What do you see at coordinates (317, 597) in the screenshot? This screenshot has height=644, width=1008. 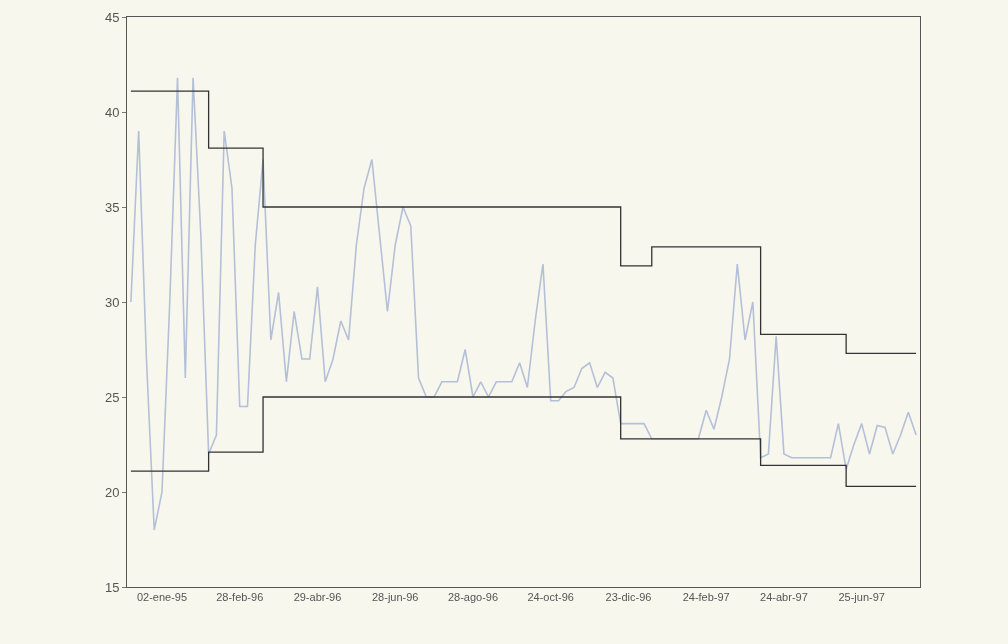 I see `x-tick-label: 29-abr-96` at bounding box center [317, 597].